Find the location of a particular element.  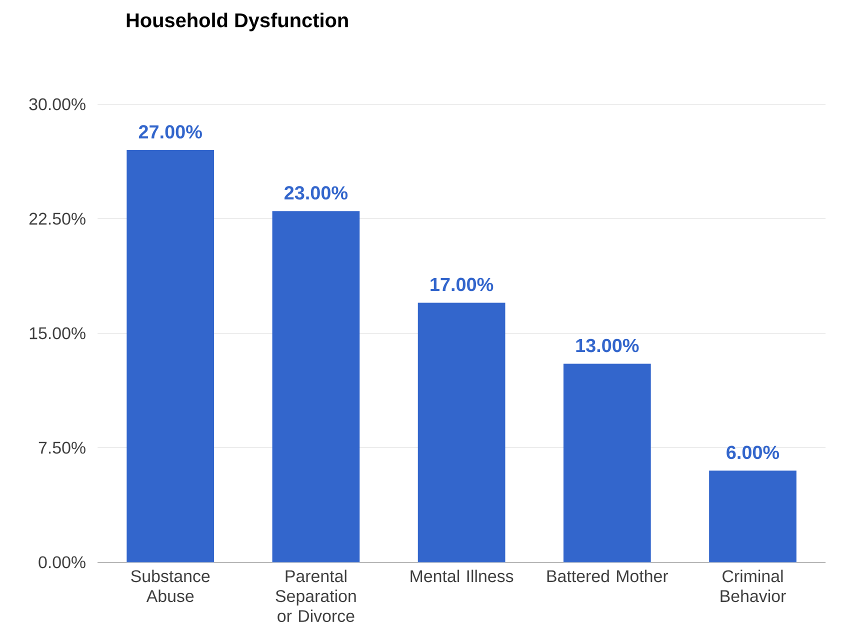

x-tick-label: Criminal Behavior is located at coordinates (753, 586).